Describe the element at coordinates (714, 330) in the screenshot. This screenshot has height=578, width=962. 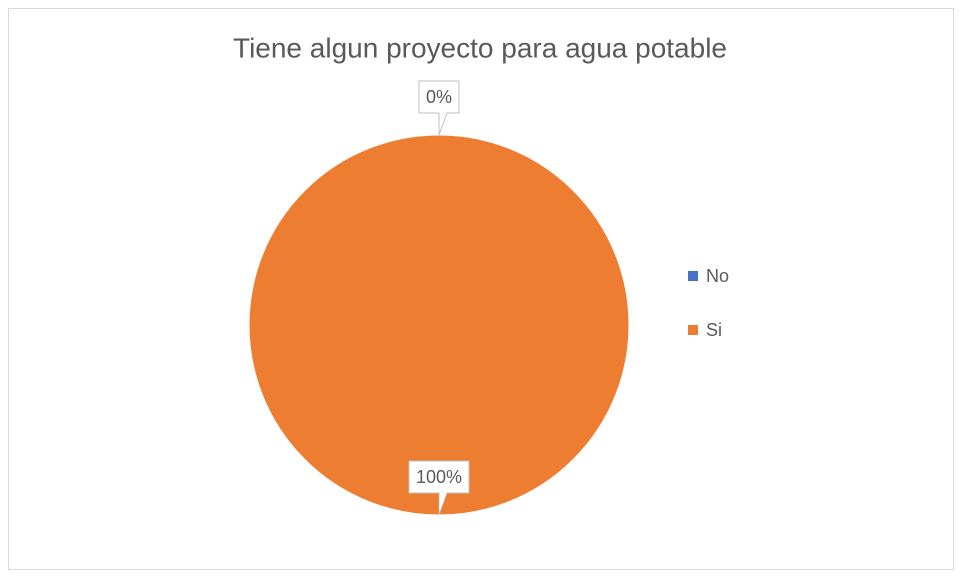
I see `legend-label: Si` at that location.